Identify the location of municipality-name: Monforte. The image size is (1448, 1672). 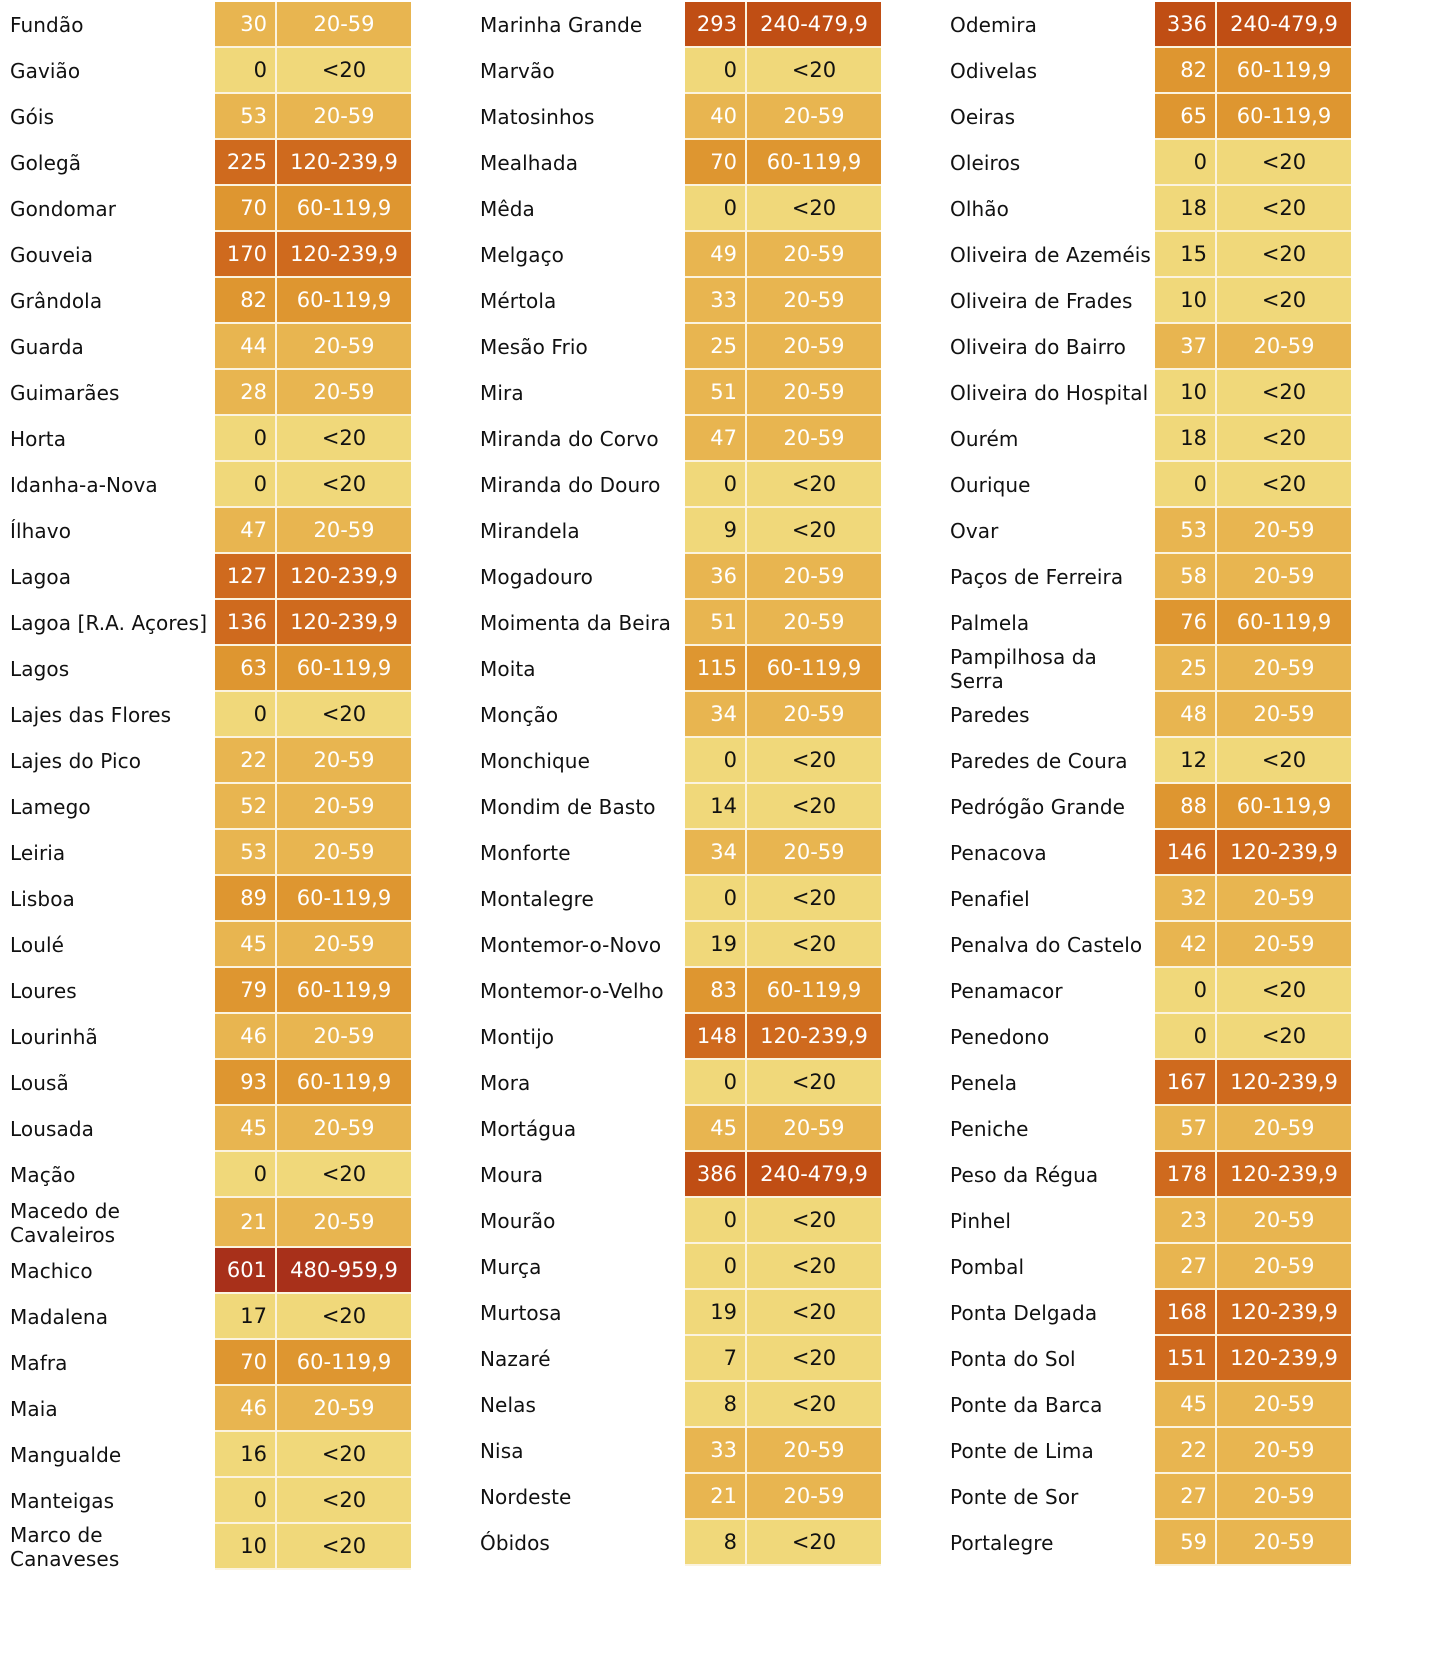
(525, 853).